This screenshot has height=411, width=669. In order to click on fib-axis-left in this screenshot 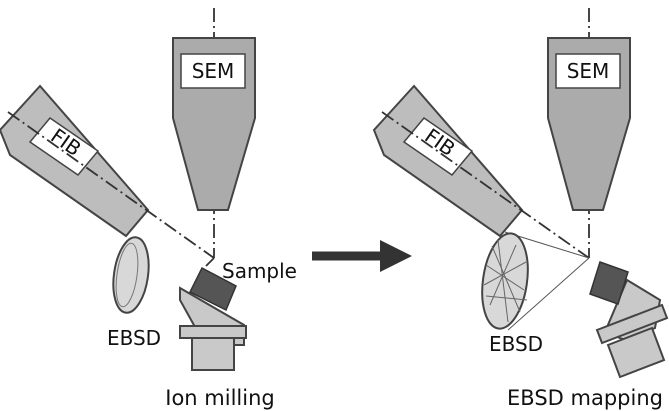, I will do `click(111, 185)`.